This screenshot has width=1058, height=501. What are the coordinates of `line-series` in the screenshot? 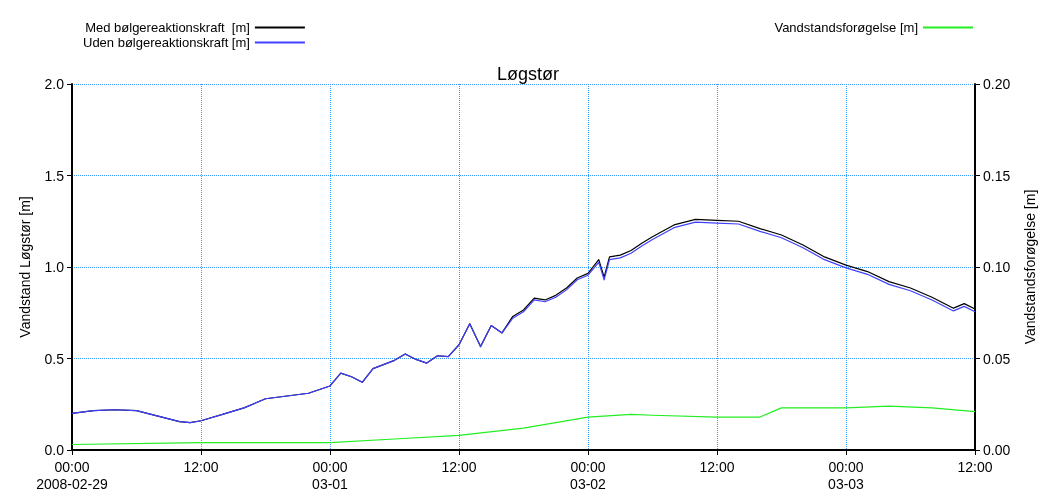 It's located at (523, 425).